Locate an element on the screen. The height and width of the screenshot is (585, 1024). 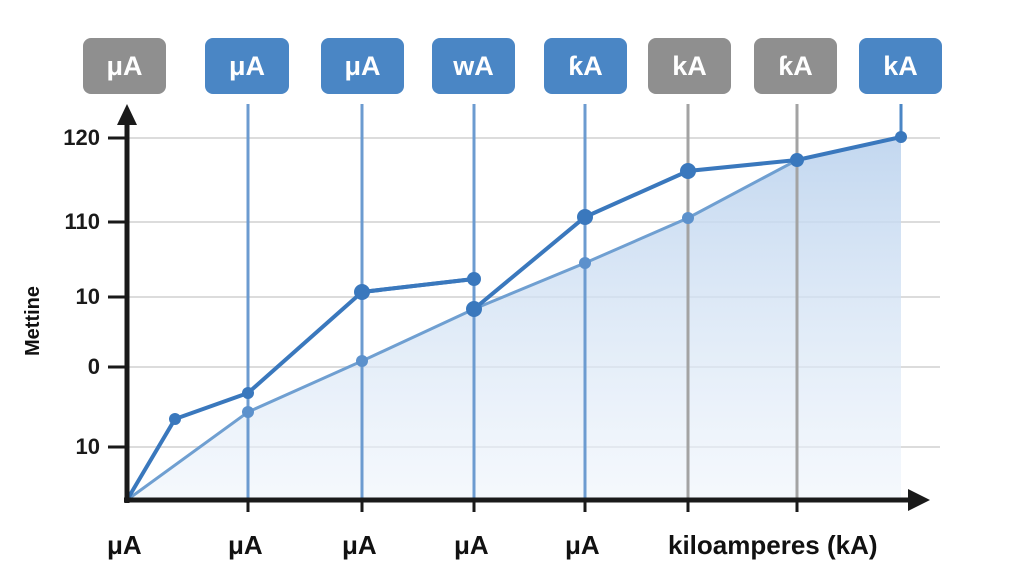
badge-8: kA is located at coordinates (900, 66).